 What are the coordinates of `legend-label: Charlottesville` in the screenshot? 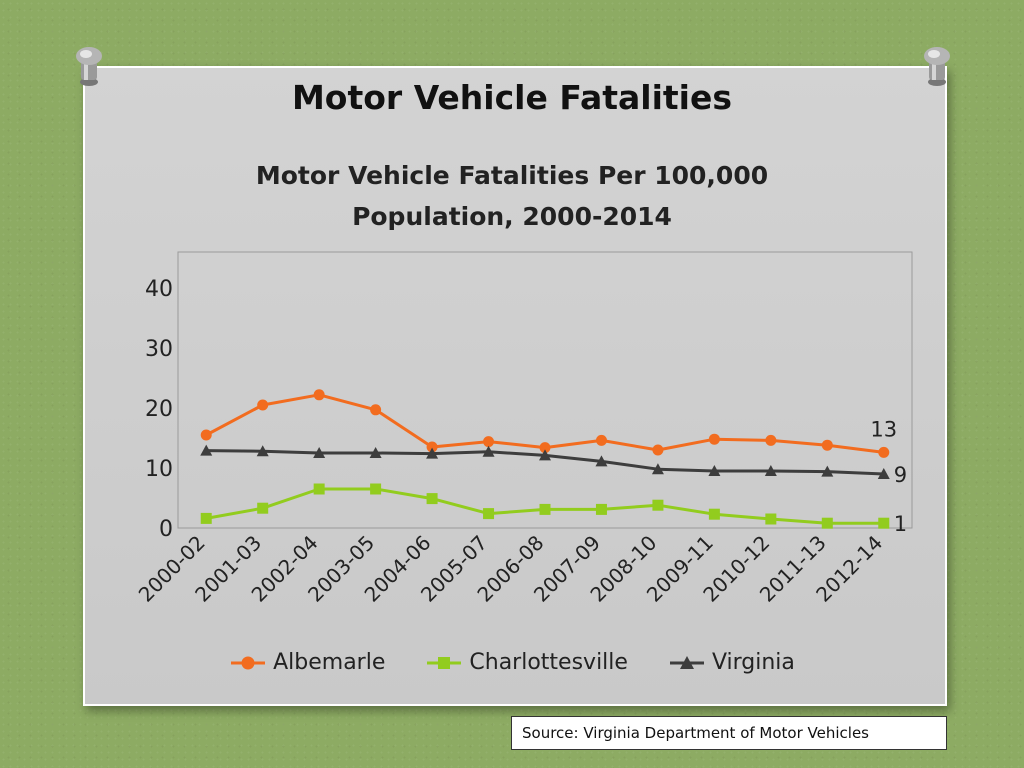 It's located at (548, 662).